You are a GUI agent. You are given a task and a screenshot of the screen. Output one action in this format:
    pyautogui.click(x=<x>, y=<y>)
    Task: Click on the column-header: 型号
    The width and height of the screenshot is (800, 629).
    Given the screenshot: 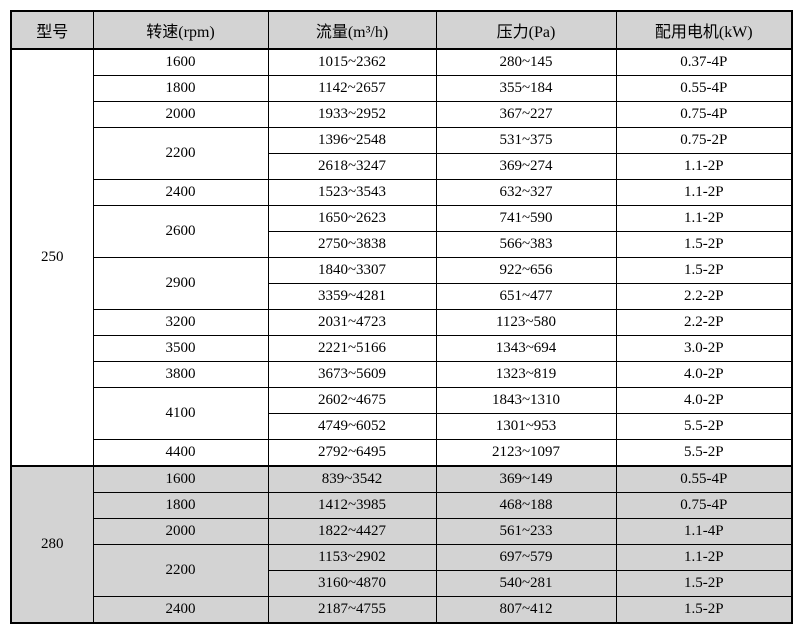 What is the action you would take?
    pyautogui.click(x=52, y=30)
    